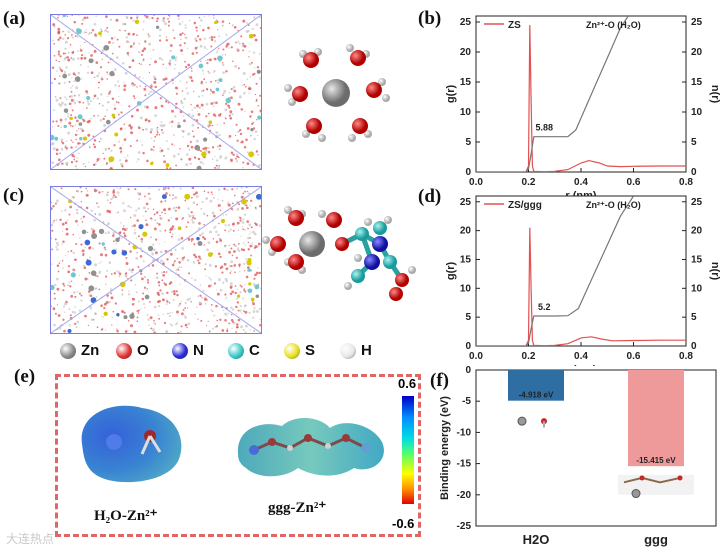 The height and width of the screenshot is (554, 723). What do you see at coordinates (25, 376) in the screenshot?
I see `panel-label-e: (e)` at bounding box center [25, 376].